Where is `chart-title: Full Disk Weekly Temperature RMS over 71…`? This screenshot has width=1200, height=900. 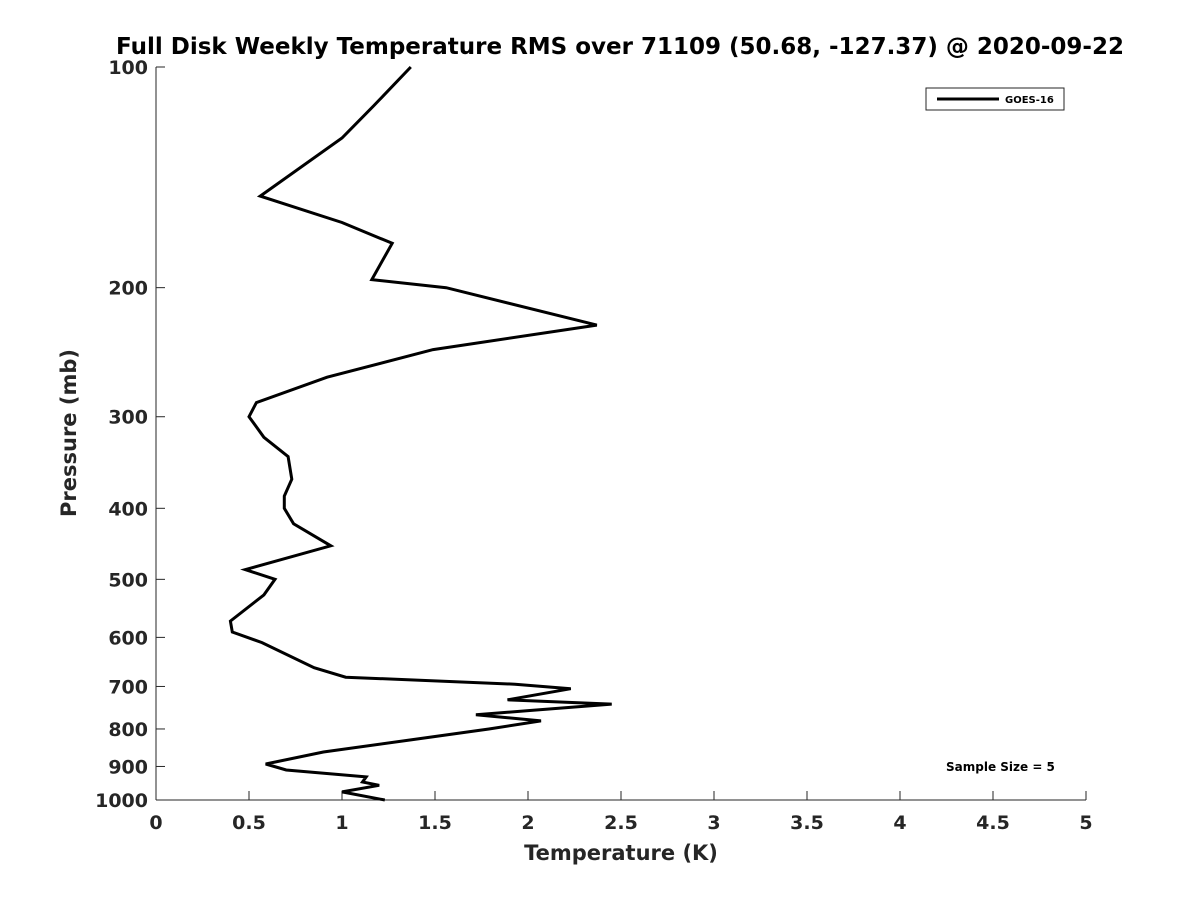 chart-title: Full Disk Weekly Temperature RMS over 71… is located at coordinates (620, 47).